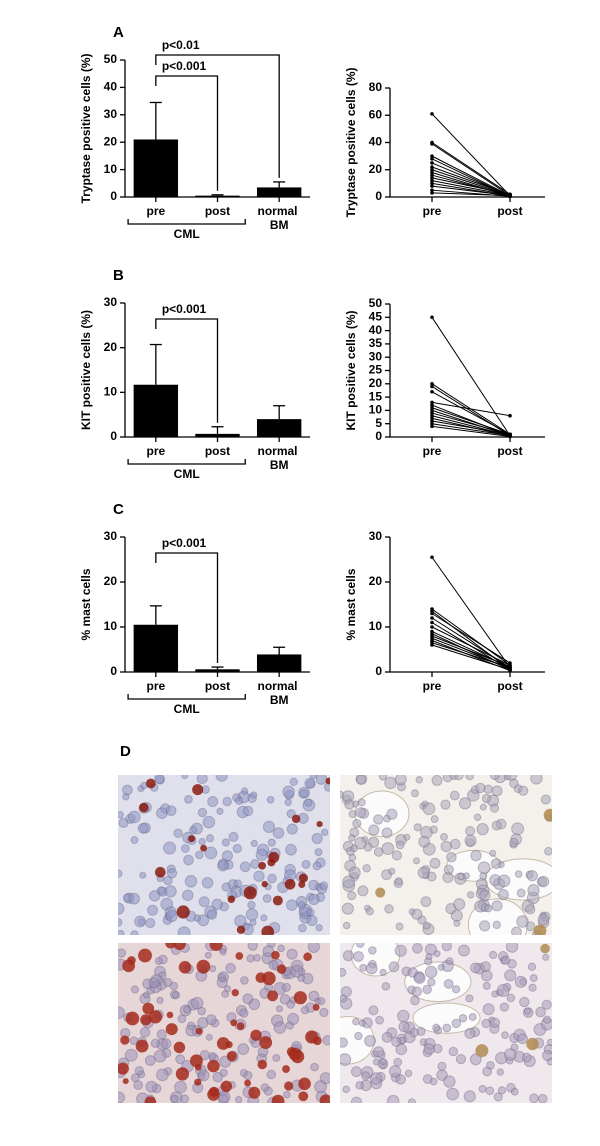  What do you see at coordinates (224, 855) in the screenshot?
I see `micrograph` at bounding box center [224, 855].